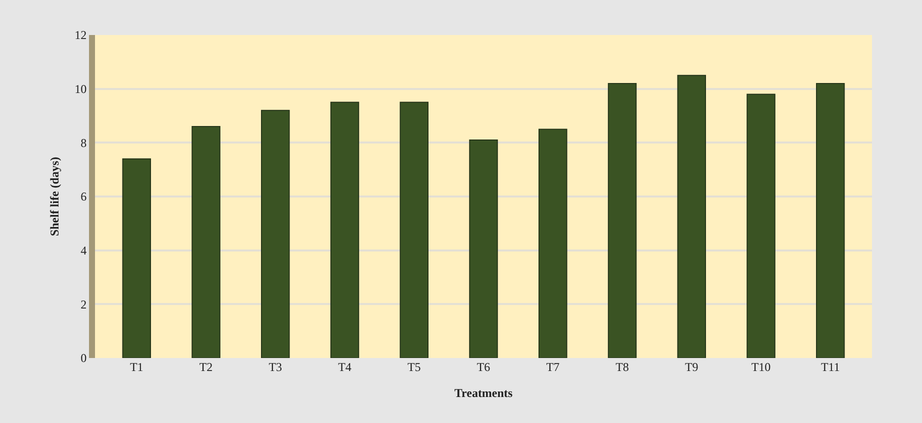 This screenshot has height=423, width=922. Describe the element at coordinates (553, 367) in the screenshot. I see `x-tick-label: T7` at that location.